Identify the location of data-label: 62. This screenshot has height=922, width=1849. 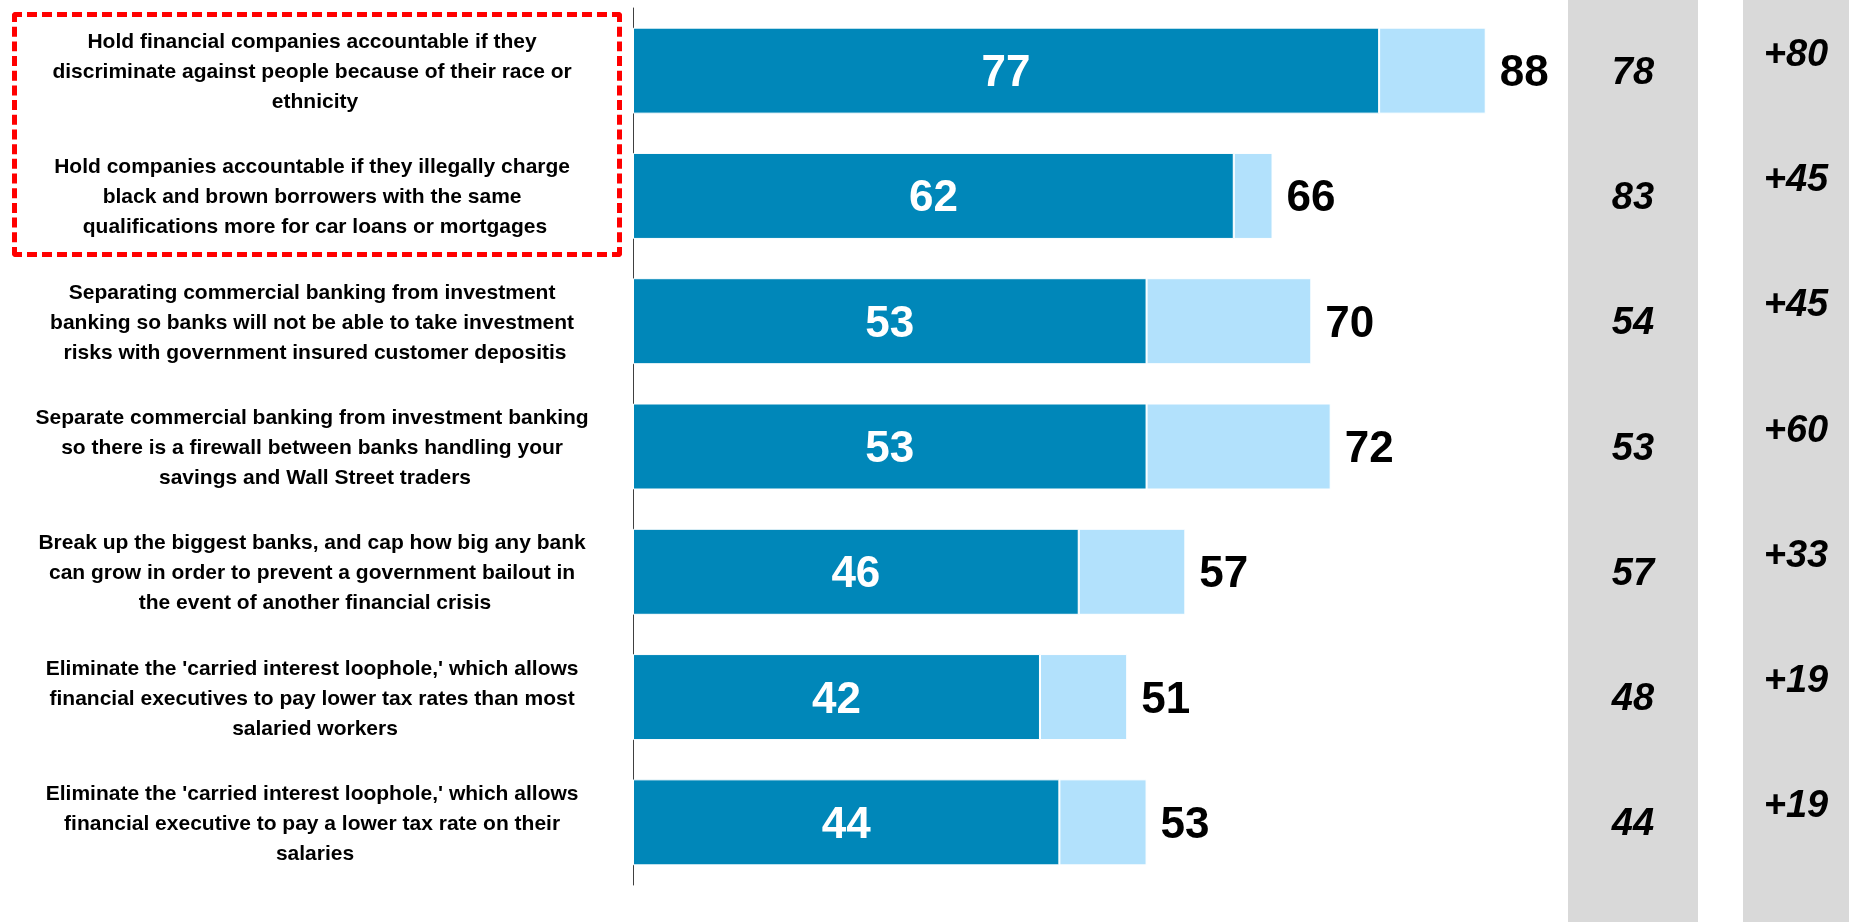
(933, 196).